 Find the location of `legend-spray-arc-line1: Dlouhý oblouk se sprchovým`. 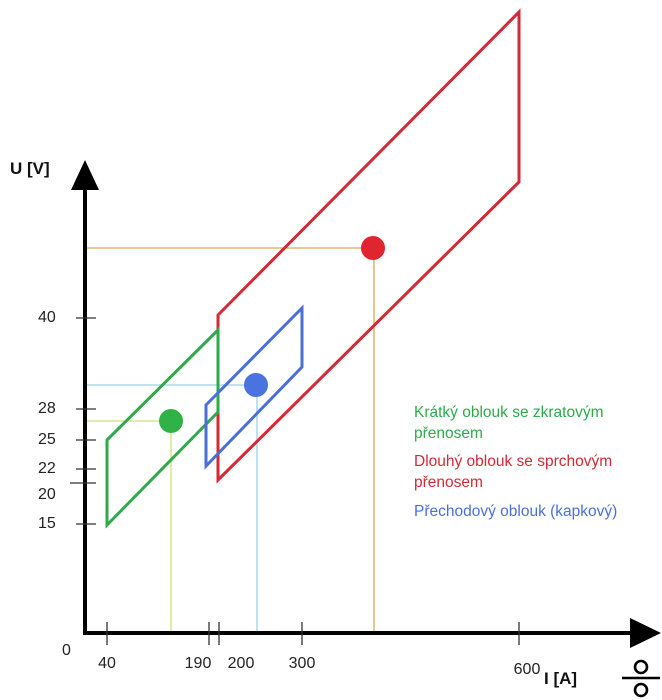

legend-spray-arc-line1: Dlouhý oblouk se sprchovým is located at coordinates (513, 461).